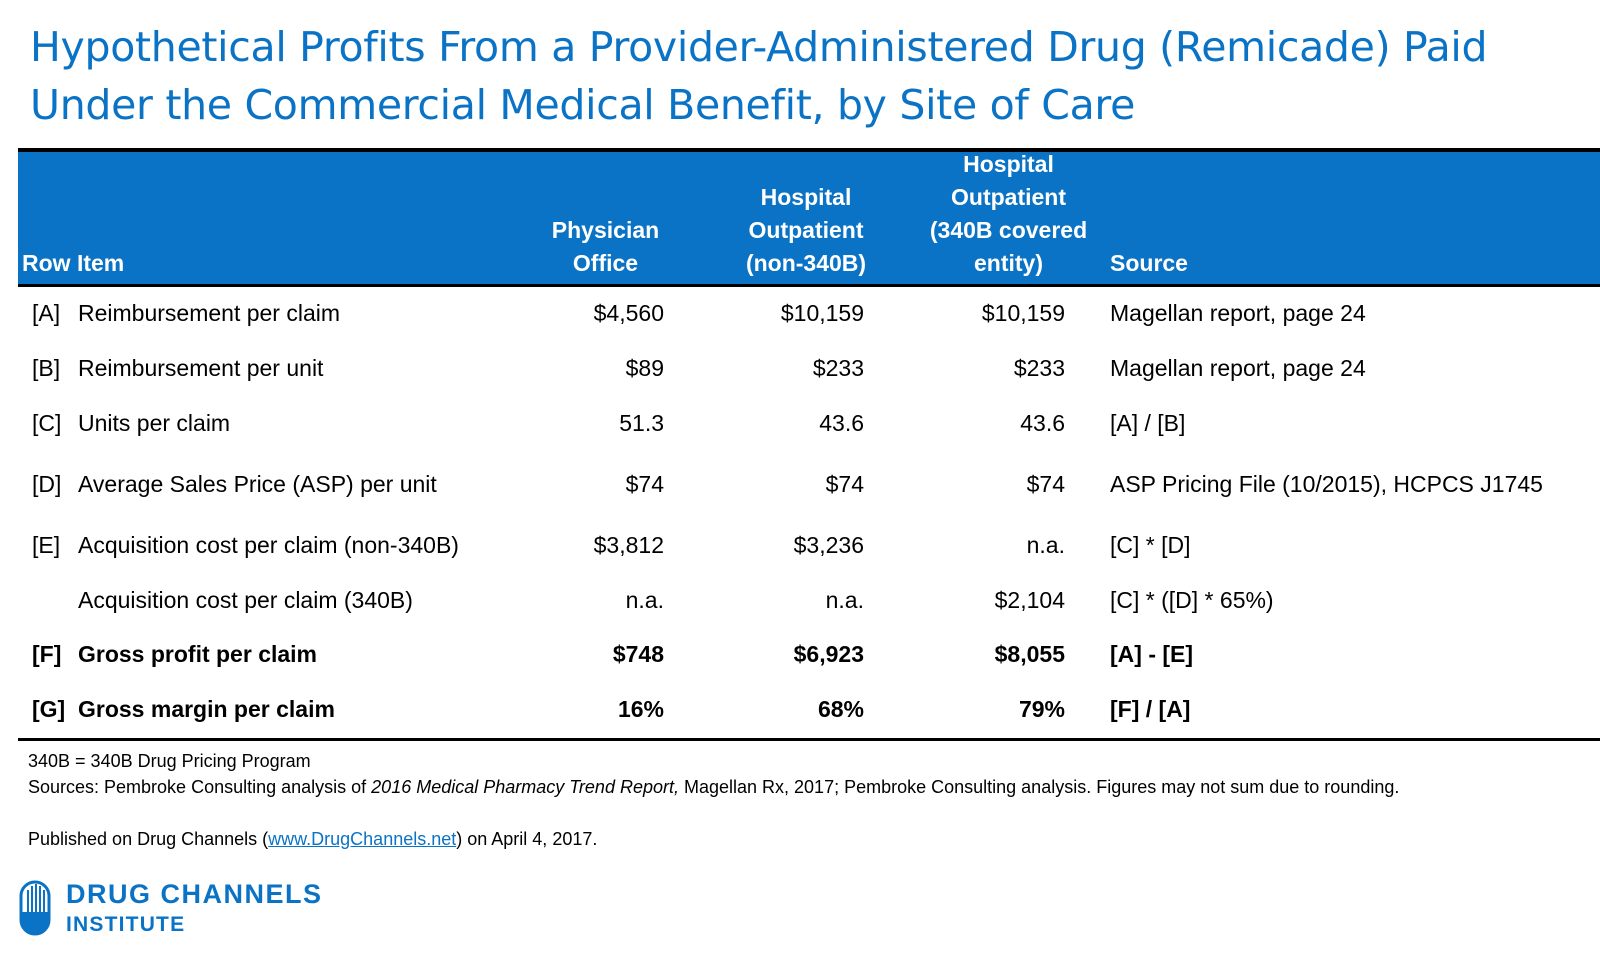  Describe the element at coordinates (169, 761) in the screenshot. I see `footnote-340b: 340B = 340B Drug Pricing Program` at that location.